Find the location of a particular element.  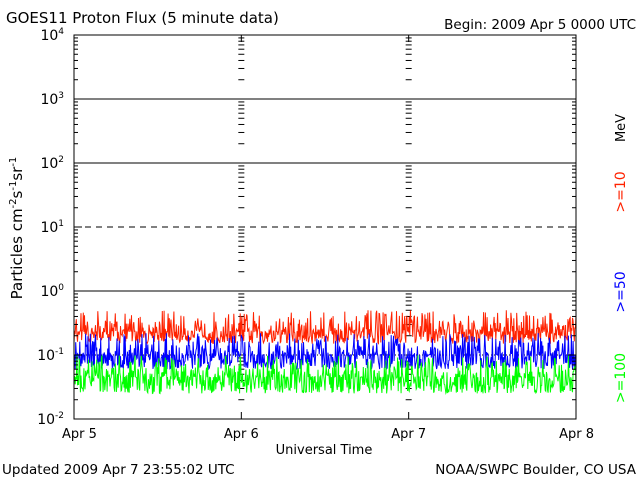

x-tick-label: Apr 5 is located at coordinates (79, 434).